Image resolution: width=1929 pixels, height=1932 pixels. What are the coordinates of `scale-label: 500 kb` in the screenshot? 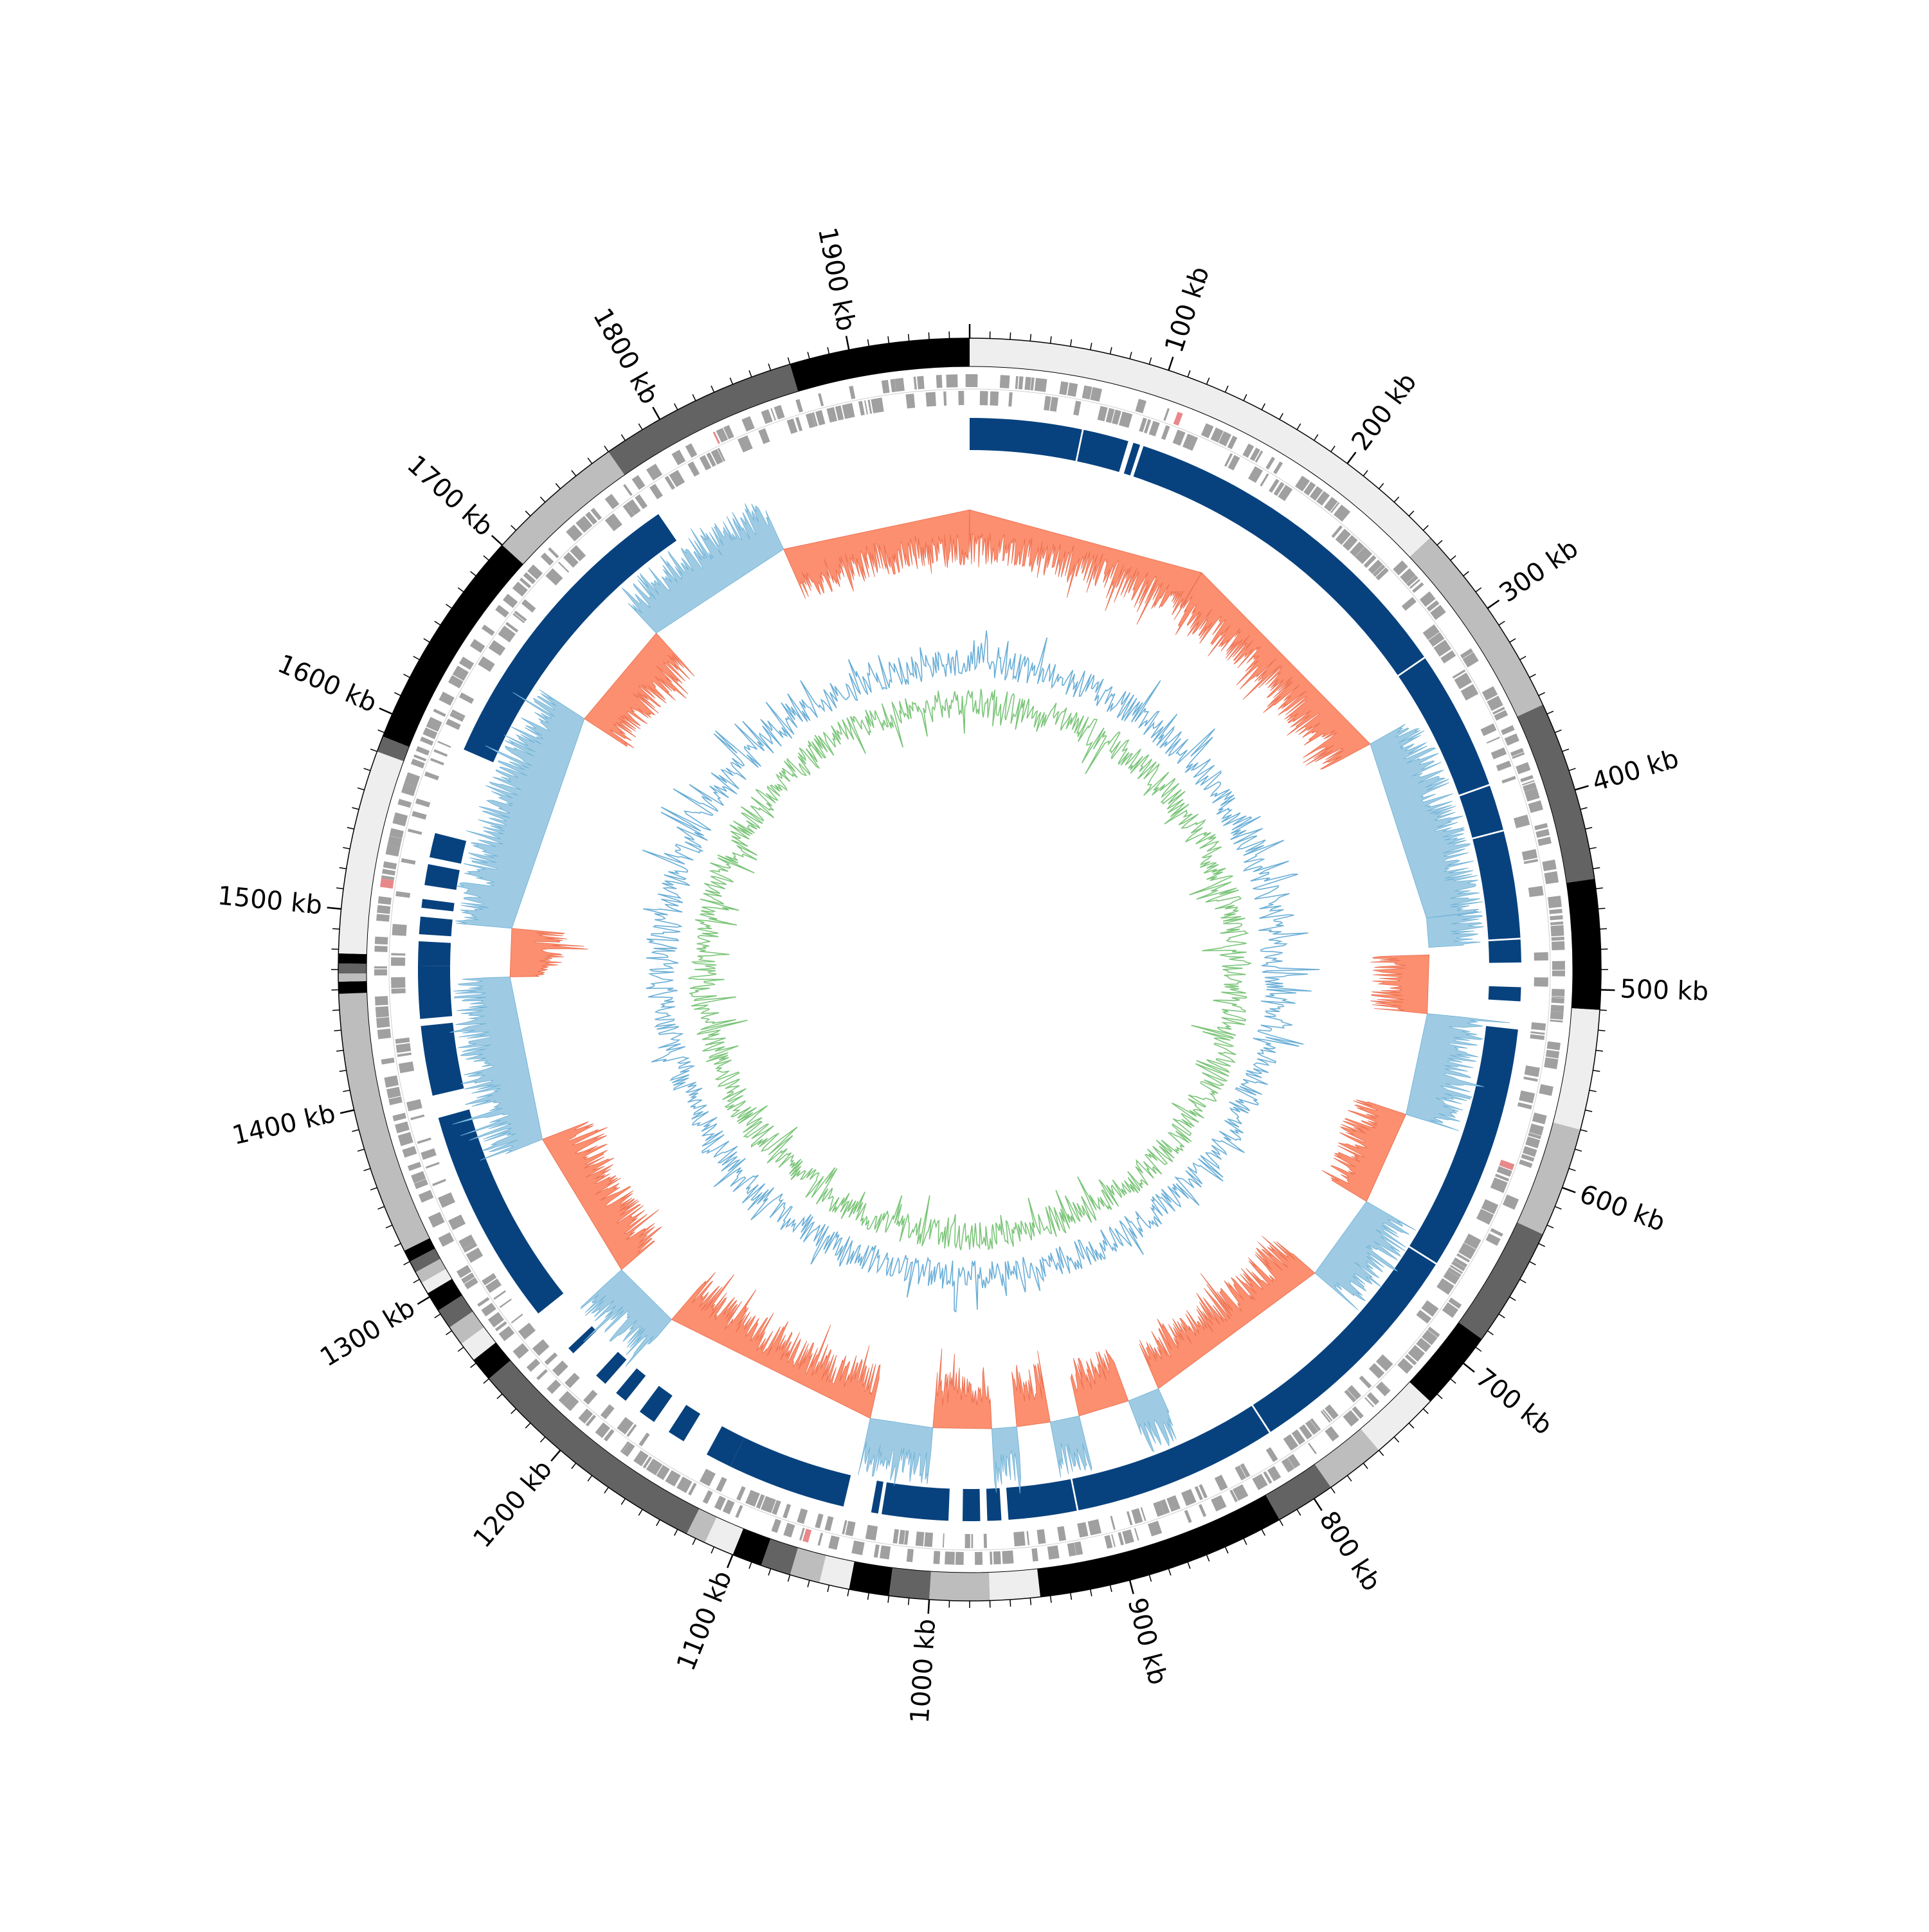 It's located at (1664, 990).